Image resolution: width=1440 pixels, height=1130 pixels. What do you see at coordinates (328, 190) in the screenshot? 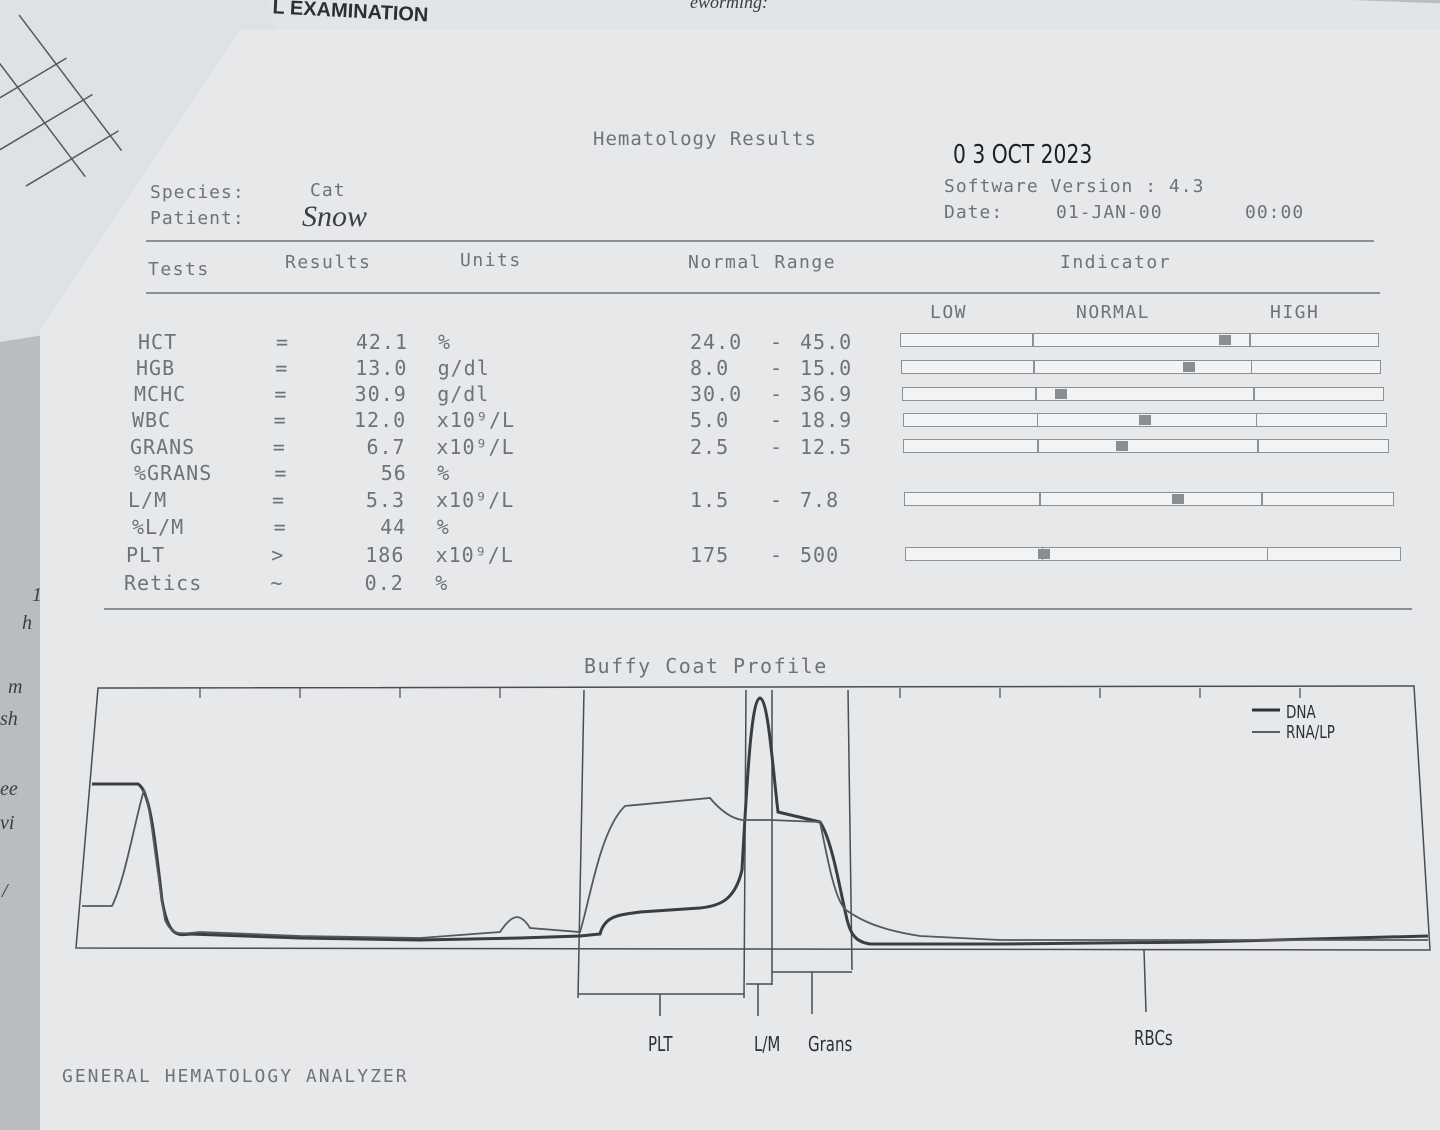
I see `species-value: Cat` at bounding box center [328, 190].